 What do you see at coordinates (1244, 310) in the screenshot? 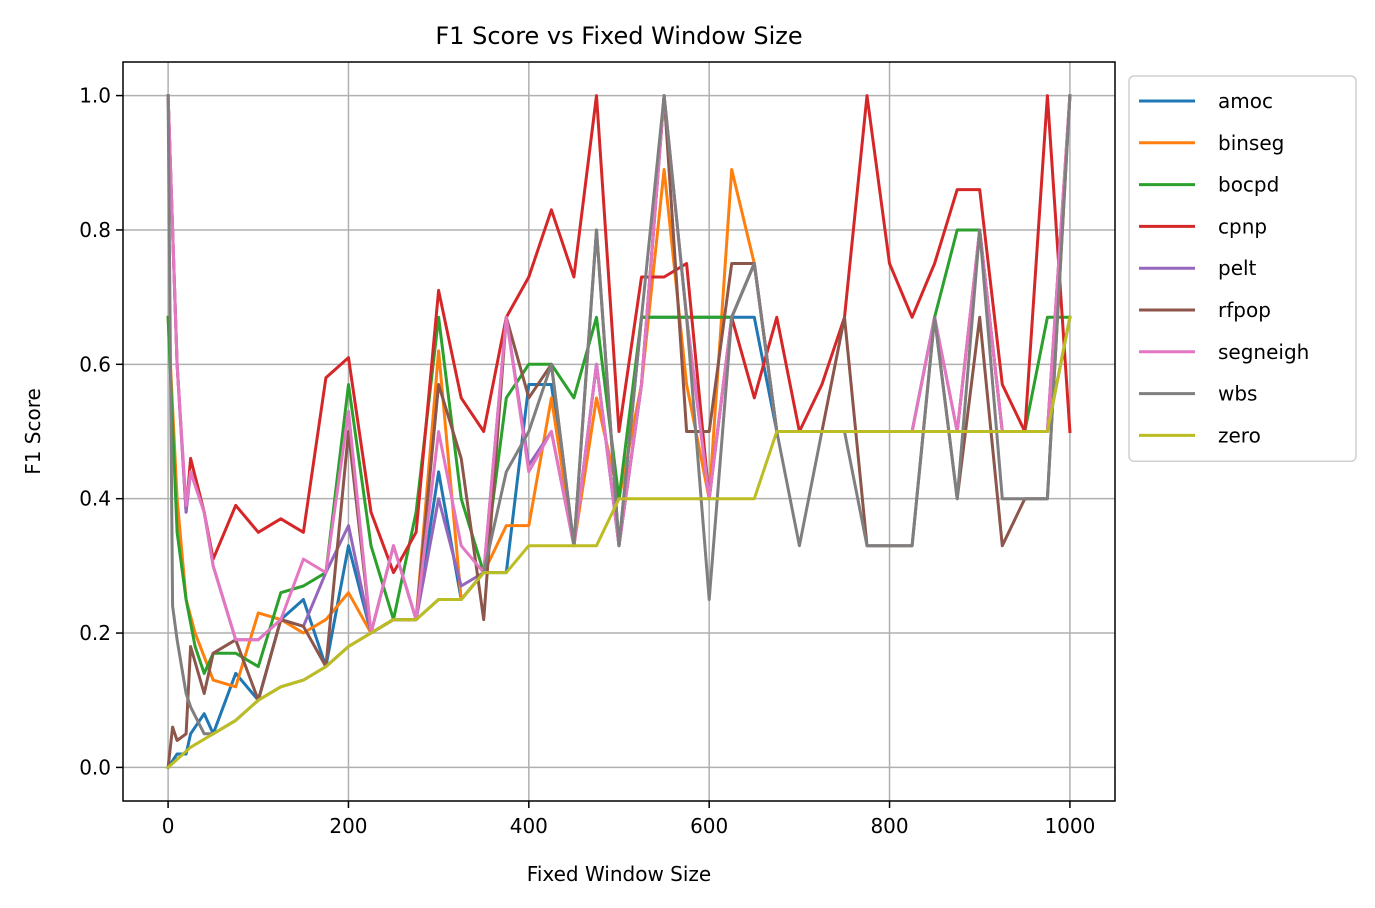
I see `legend-label-rfpop: rfpop` at bounding box center [1244, 310].